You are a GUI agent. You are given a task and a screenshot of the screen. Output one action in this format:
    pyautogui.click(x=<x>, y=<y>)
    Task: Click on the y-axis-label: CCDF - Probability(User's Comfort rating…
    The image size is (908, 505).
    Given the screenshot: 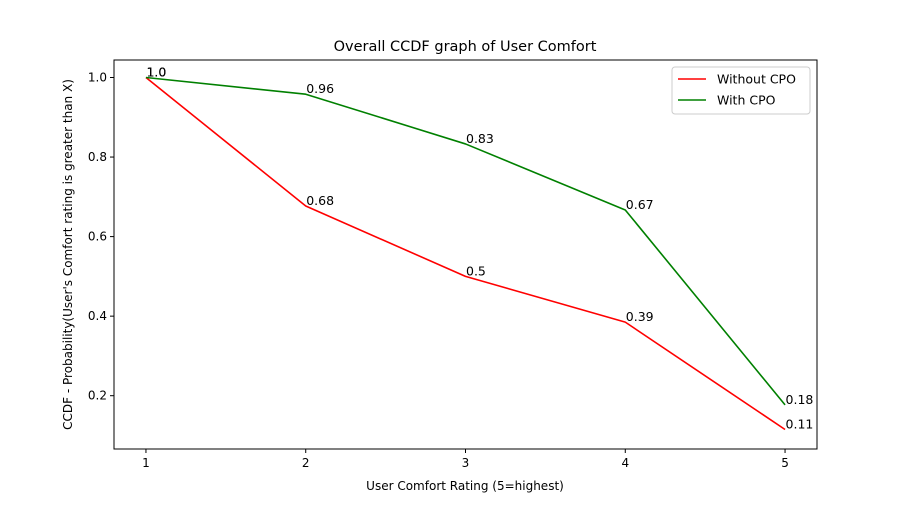 What is the action you would take?
    pyautogui.click(x=68, y=254)
    